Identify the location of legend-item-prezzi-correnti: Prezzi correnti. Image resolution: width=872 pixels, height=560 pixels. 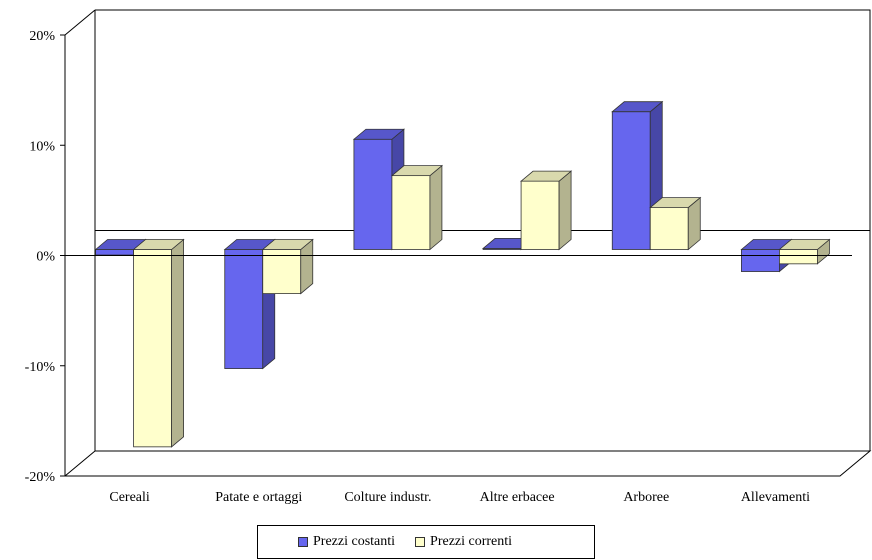
(463, 542).